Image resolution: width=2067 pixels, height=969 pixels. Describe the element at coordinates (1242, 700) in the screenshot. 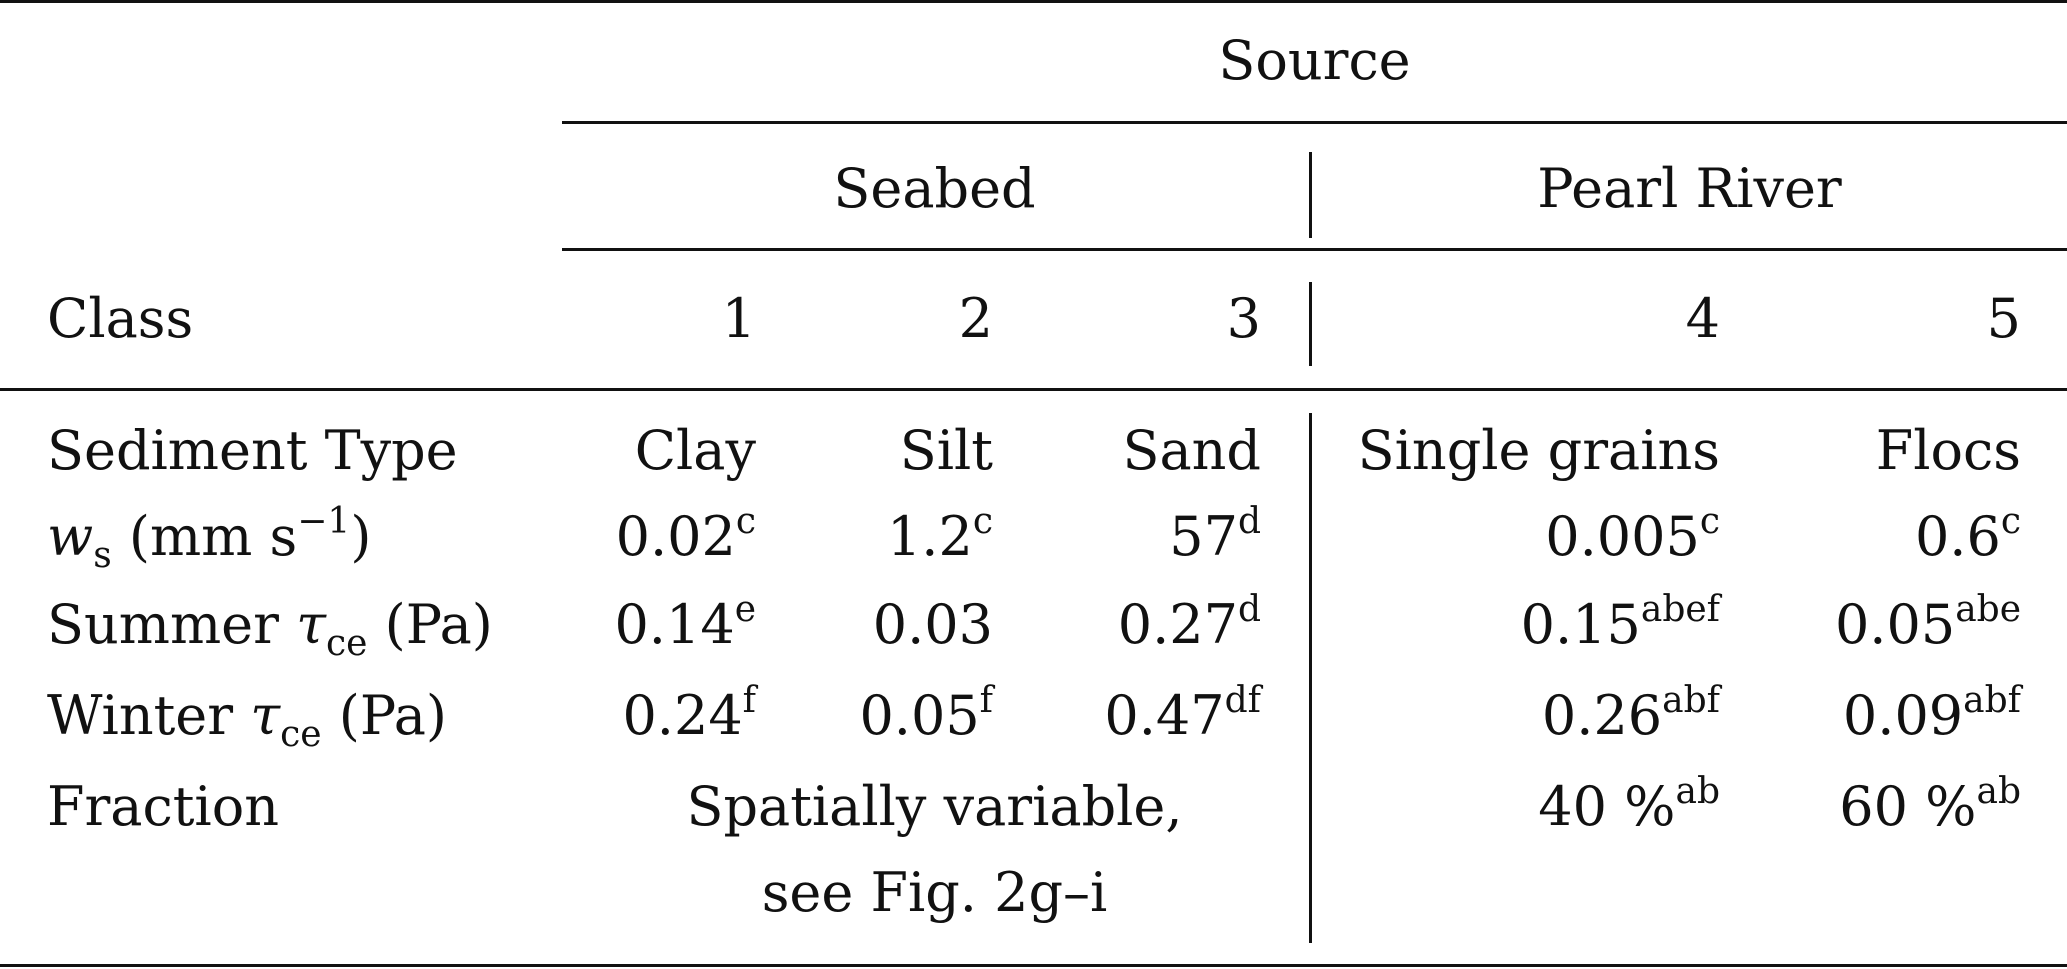

I see `winter-3-note: df` at that location.